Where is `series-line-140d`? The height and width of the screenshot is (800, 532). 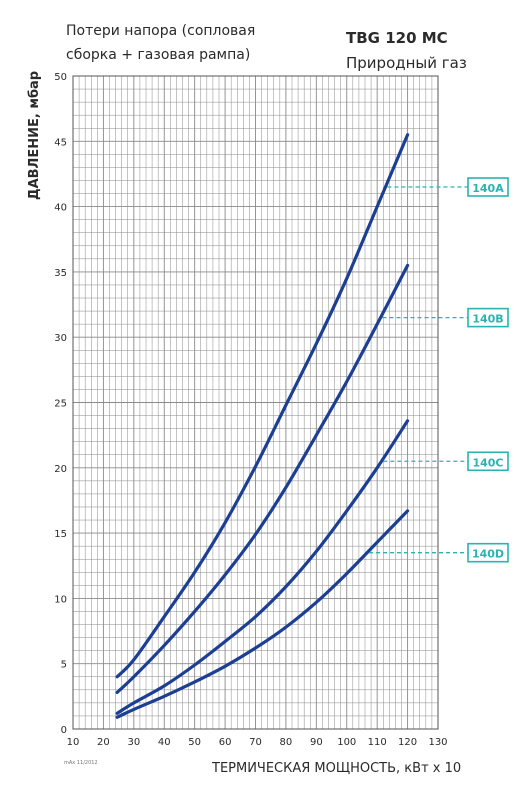 series-line-140d is located at coordinates (262, 614).